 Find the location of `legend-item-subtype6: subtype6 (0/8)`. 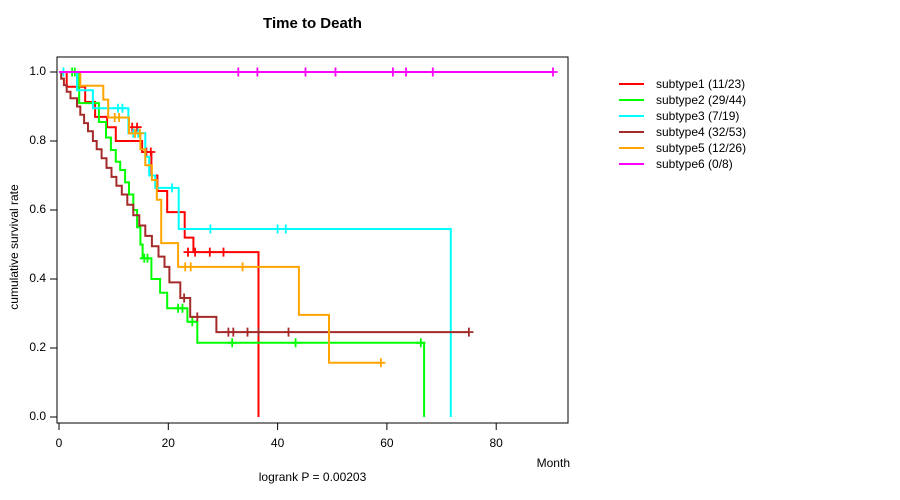

legend-item-subtype6: subtype6 (0/8) is located at coordinates (682, 164).